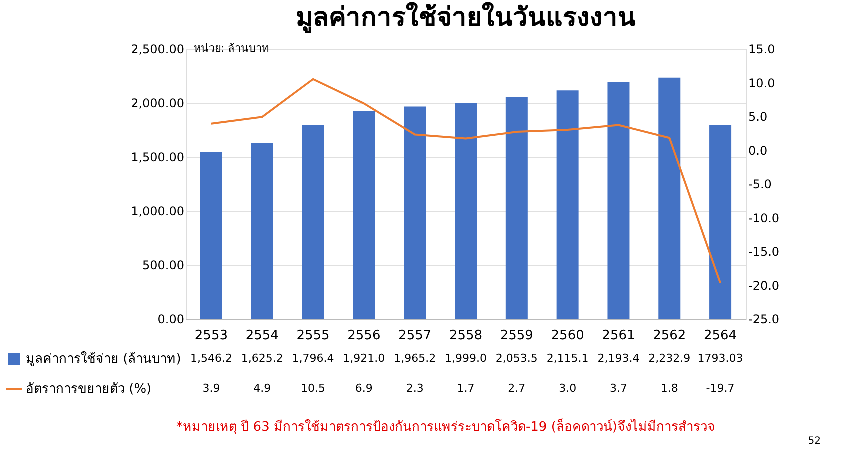  Describe the element at coordinates (568, 388) in the screenshot. I see `data-label: 3.0` at that location.